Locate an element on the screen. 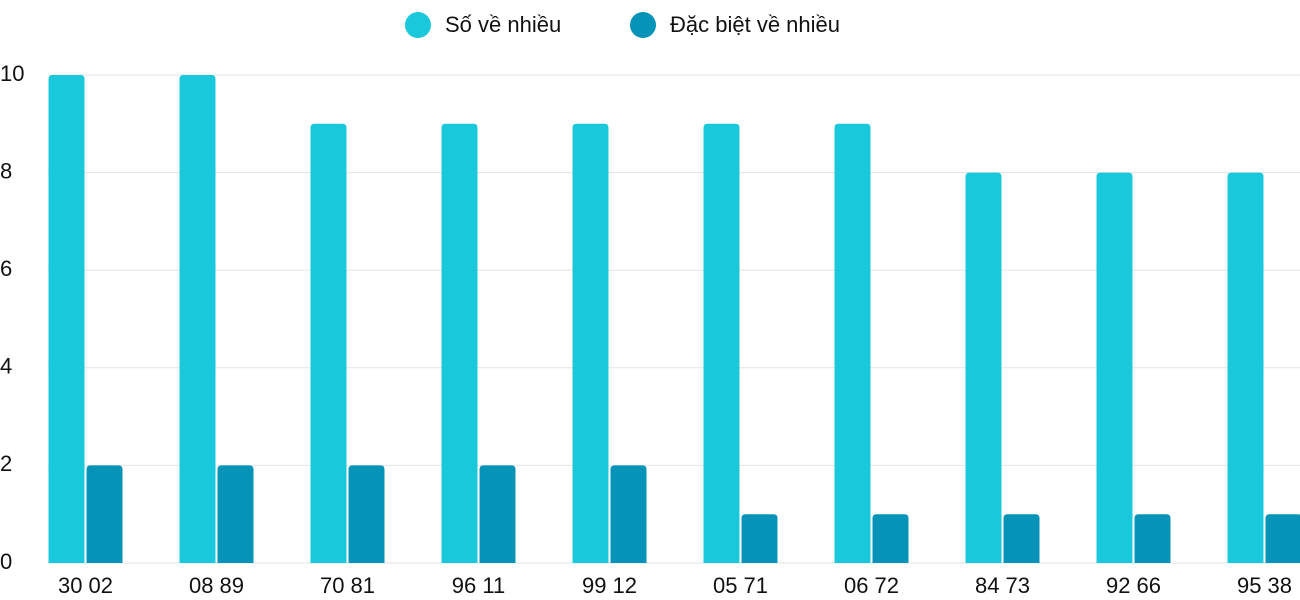 The image size is (1300, 600). x-tick-label: 84 73 is located at coordinates (1002, 585).